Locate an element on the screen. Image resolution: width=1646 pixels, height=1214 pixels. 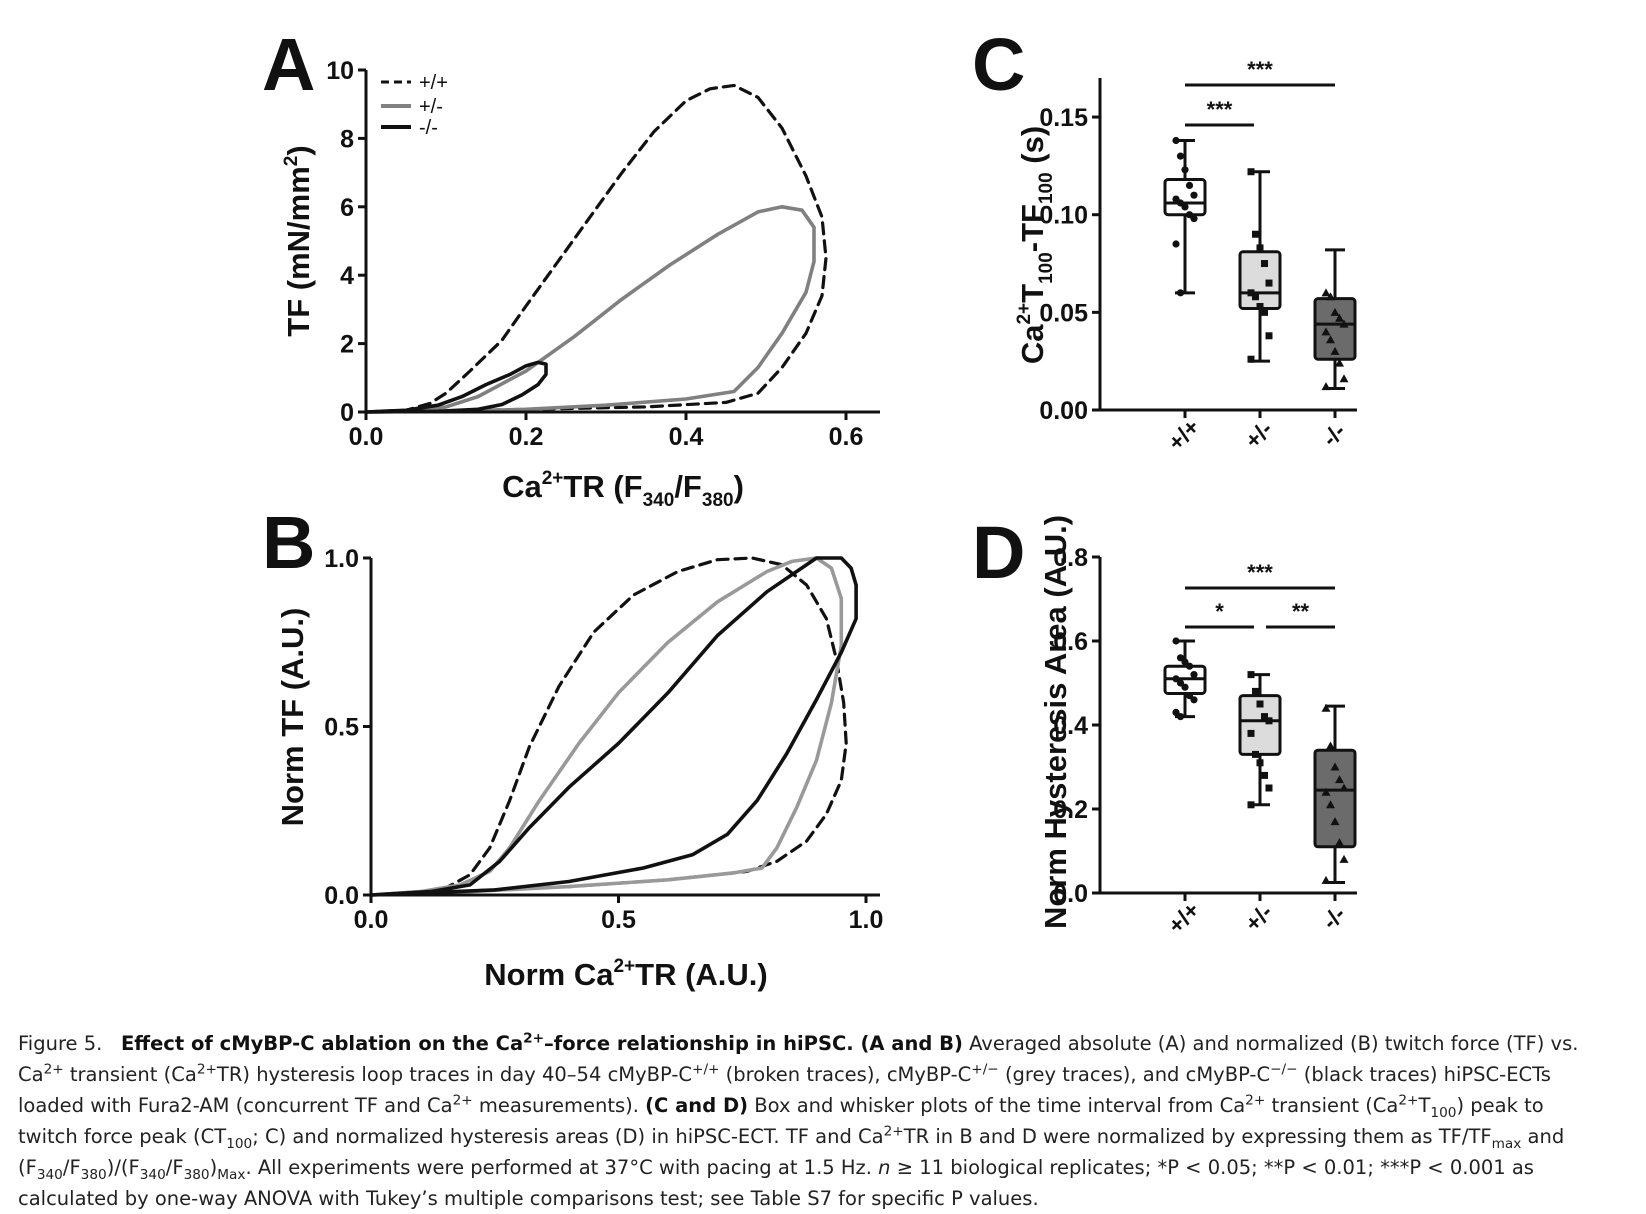
x-tick-label: 0.0 is located at coordinates (371, 920).